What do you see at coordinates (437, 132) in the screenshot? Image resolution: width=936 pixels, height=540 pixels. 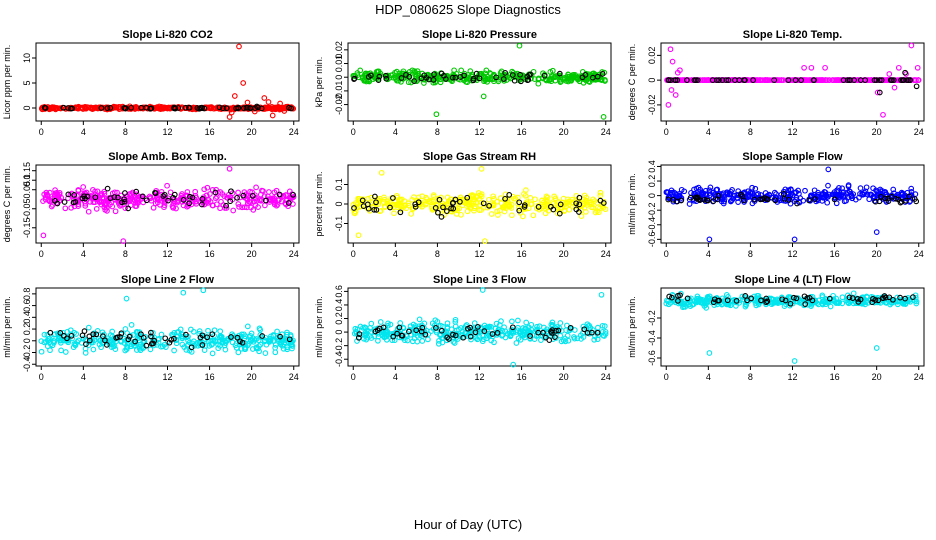 I see `x-tick-label: 8` at bounding box center [437, 132].